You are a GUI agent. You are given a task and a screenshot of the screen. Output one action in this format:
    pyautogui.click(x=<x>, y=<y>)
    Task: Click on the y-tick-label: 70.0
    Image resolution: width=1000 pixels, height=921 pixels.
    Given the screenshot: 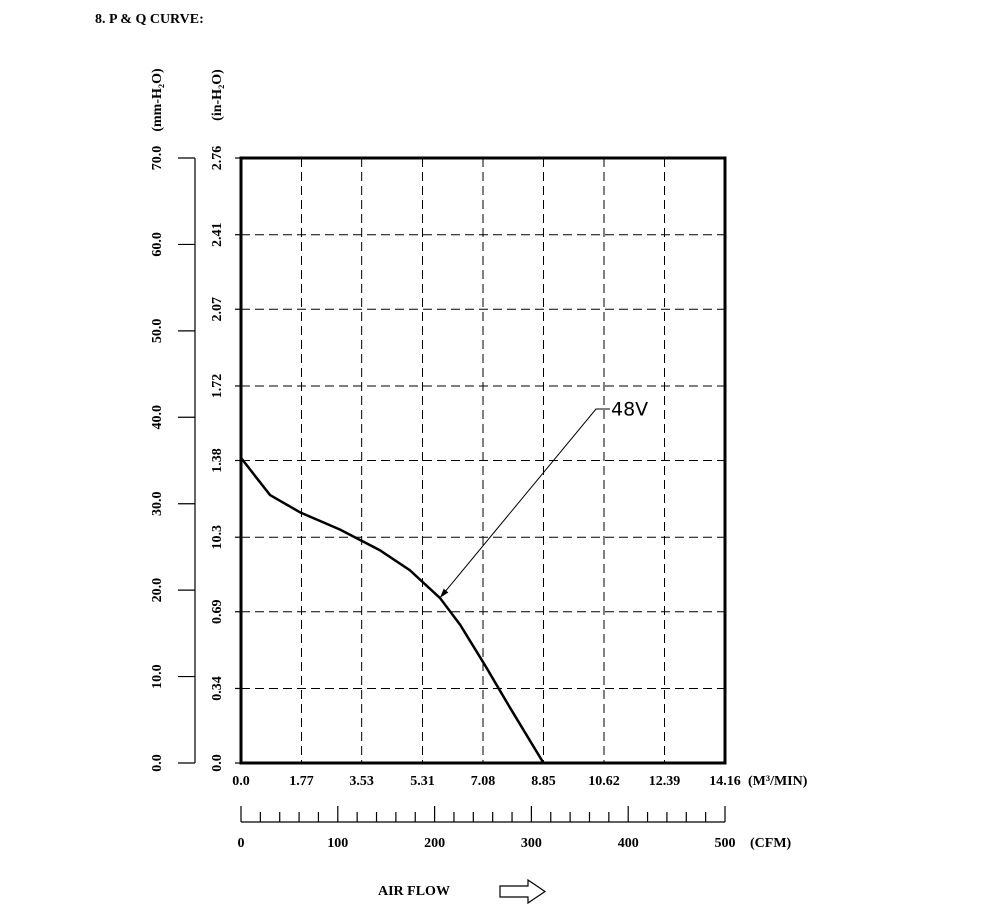 What is the action you would take?
    pyautogui.click(x=157, y=158)
    